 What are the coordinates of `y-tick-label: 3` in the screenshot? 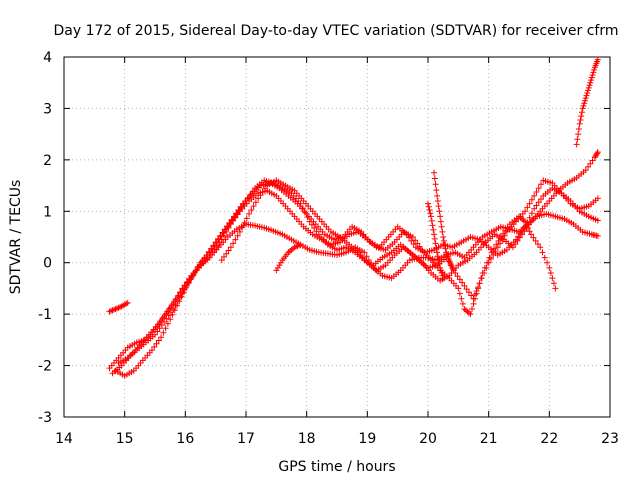 It's located at (47, 109).